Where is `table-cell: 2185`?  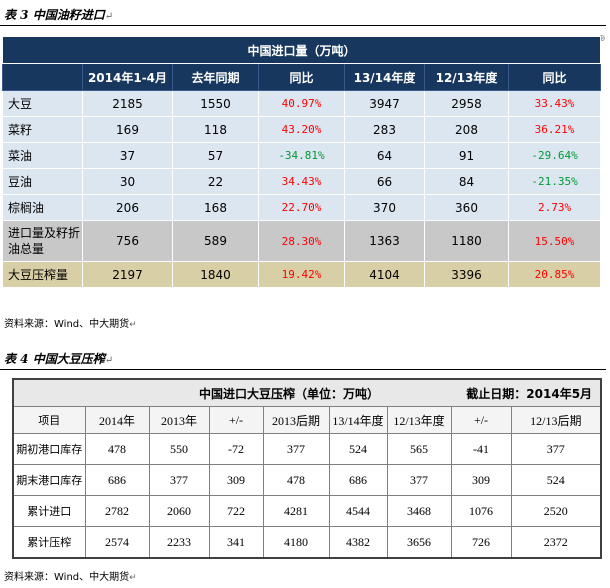
table-cell: 2185 is located at coordinates (127, 103).